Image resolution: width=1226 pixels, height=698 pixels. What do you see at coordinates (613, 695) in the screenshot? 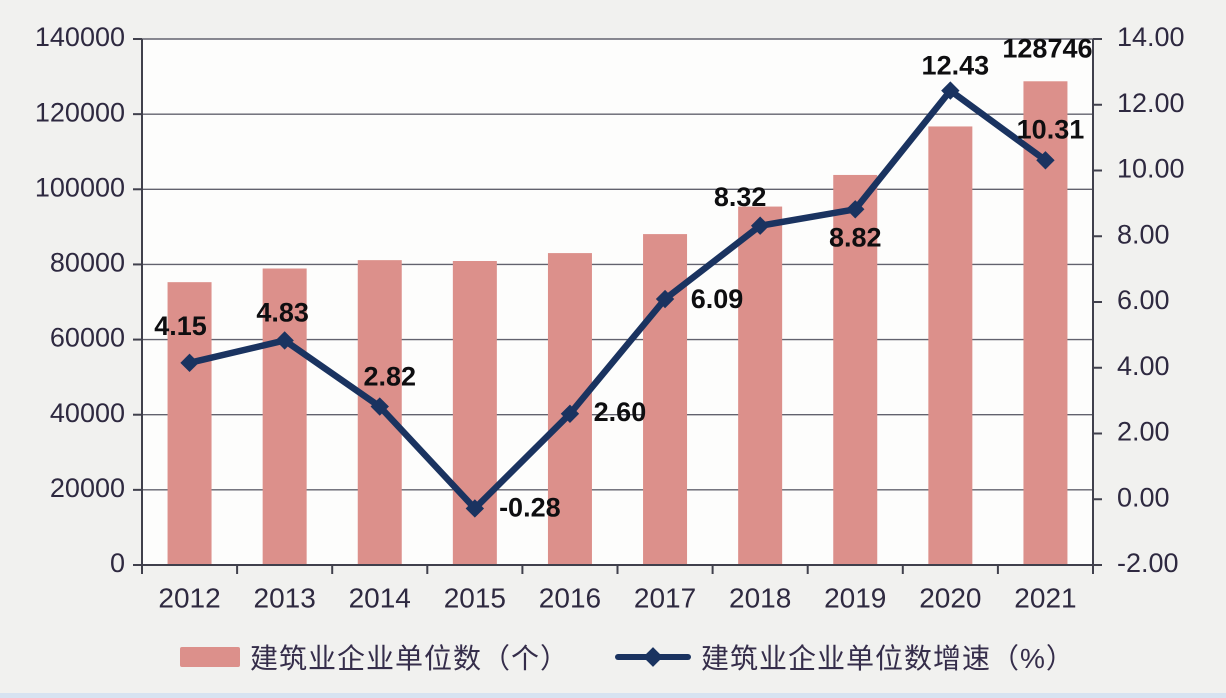
I see `bottom-edge-strip` at bounding box center [613, 695].